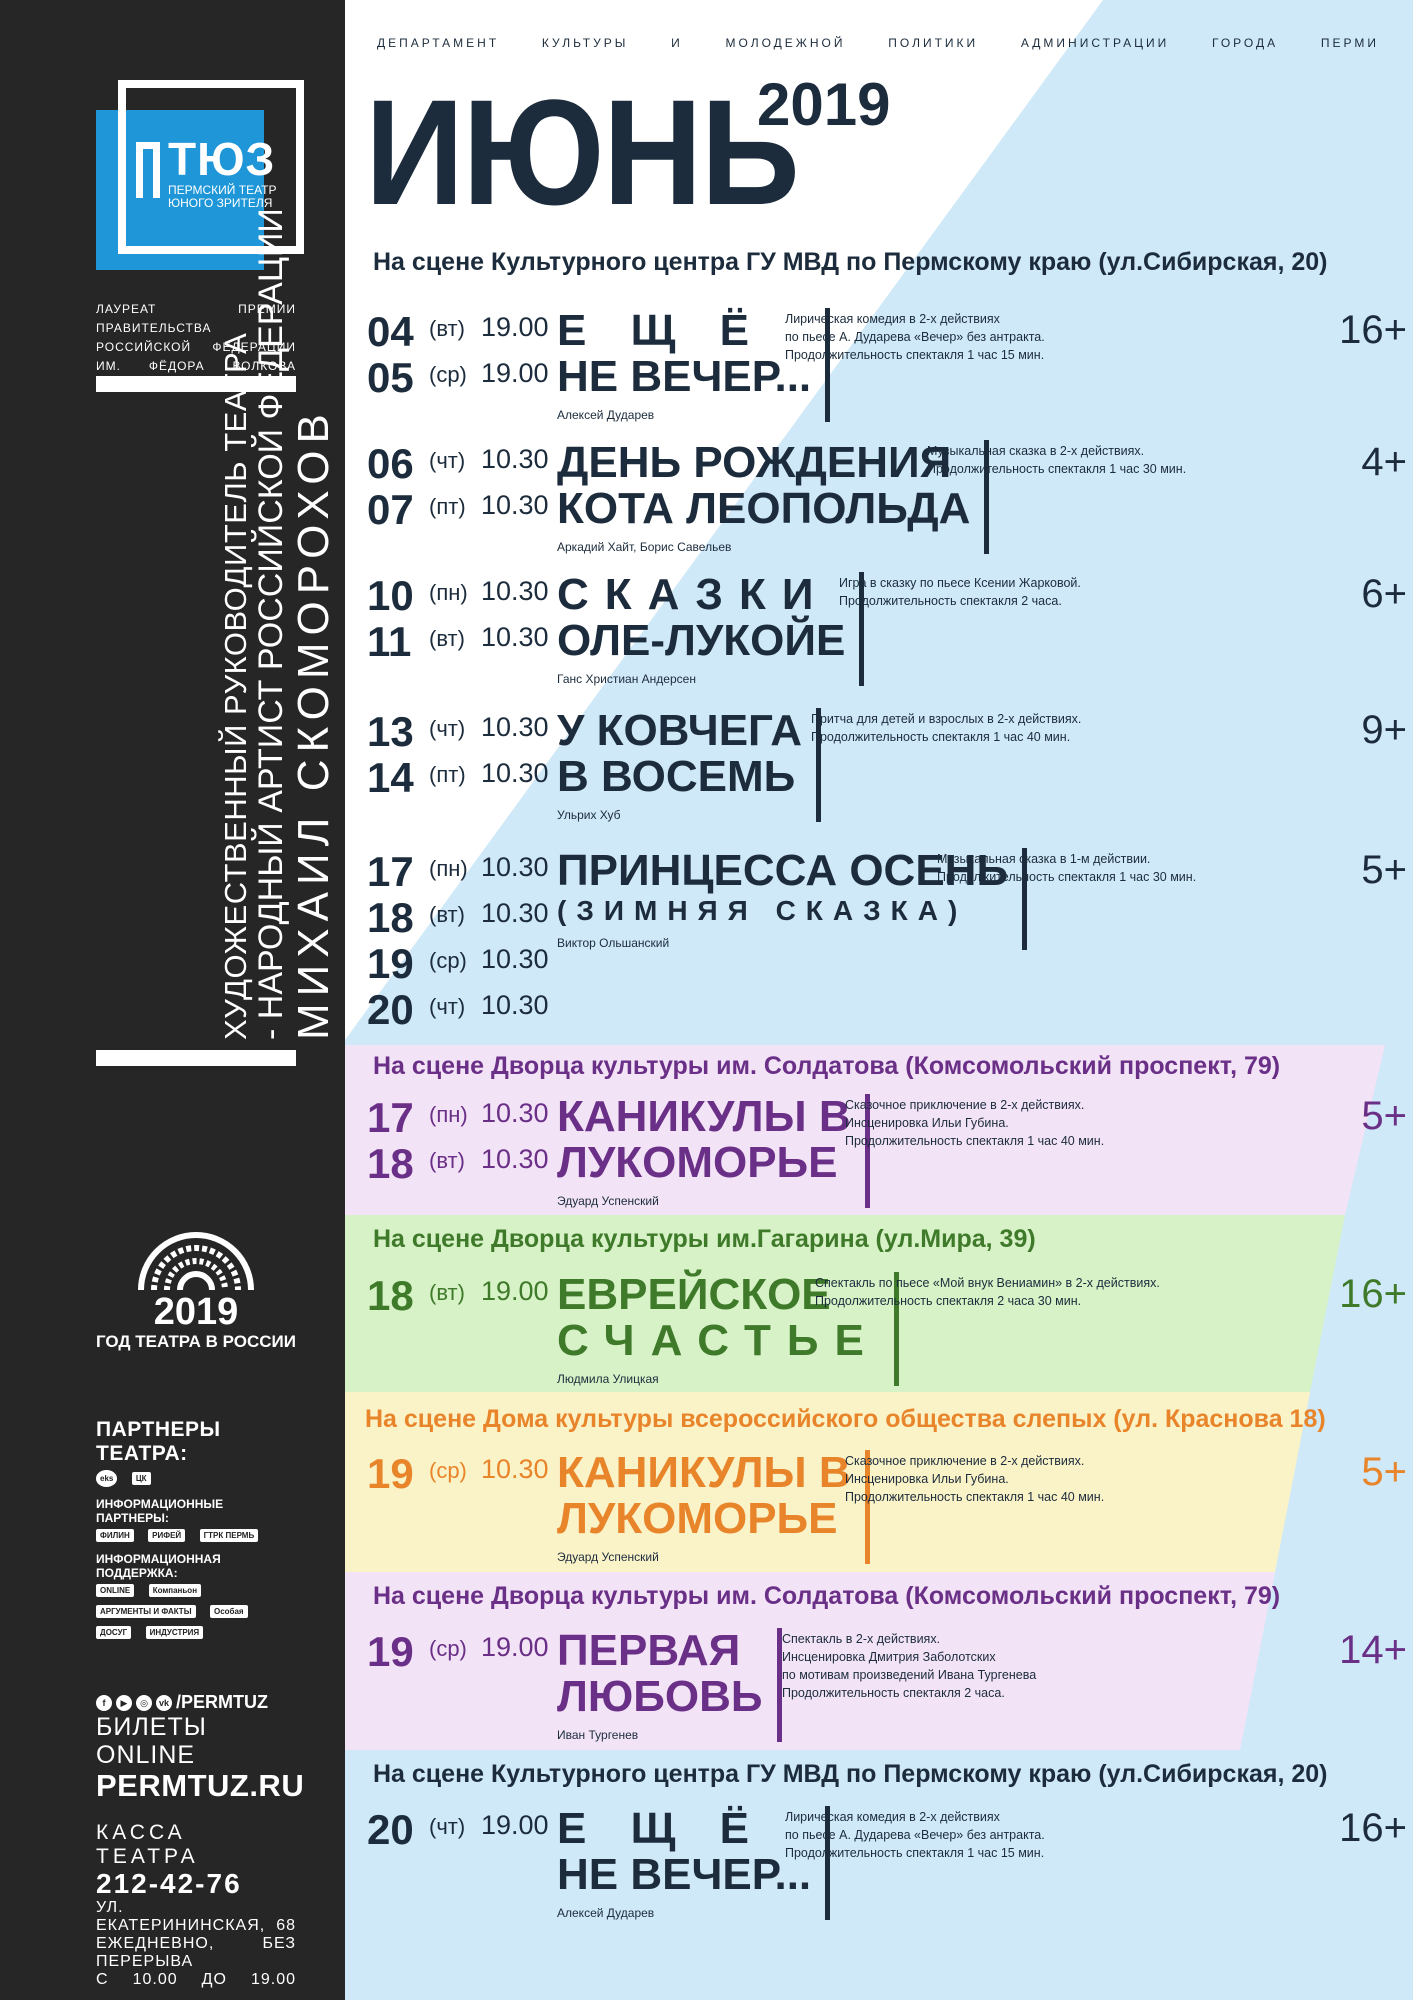 This screenshot has width=1413, height=2000. Describe the element at coordinates (200, 175) in the screenshot. I see `theatre-logo: ТЮЗ ПЕРМСКИЙ ТЕАТР ЮНОГО ЗРИТЕЛЯ` at that location.